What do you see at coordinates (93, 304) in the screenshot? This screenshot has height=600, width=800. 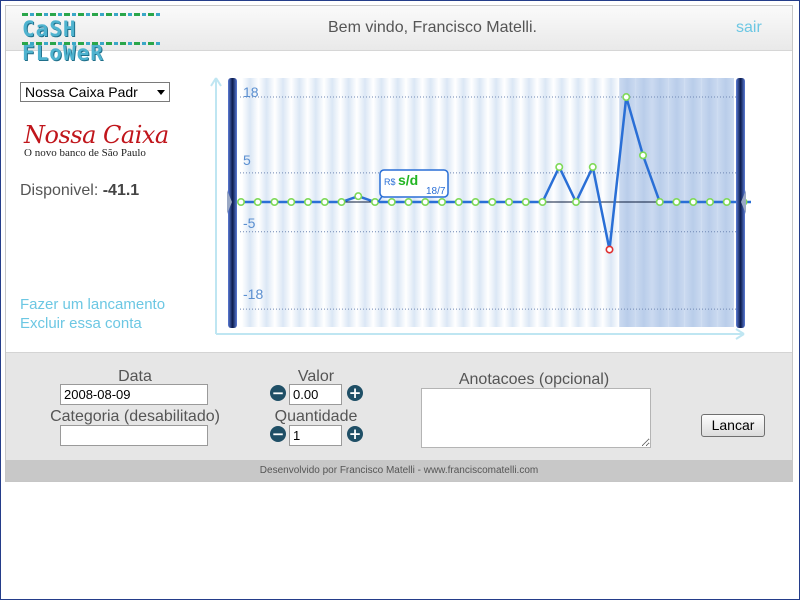 I see `new-entry-link: Fazer um lancamento` at bounding box center [93, 304].